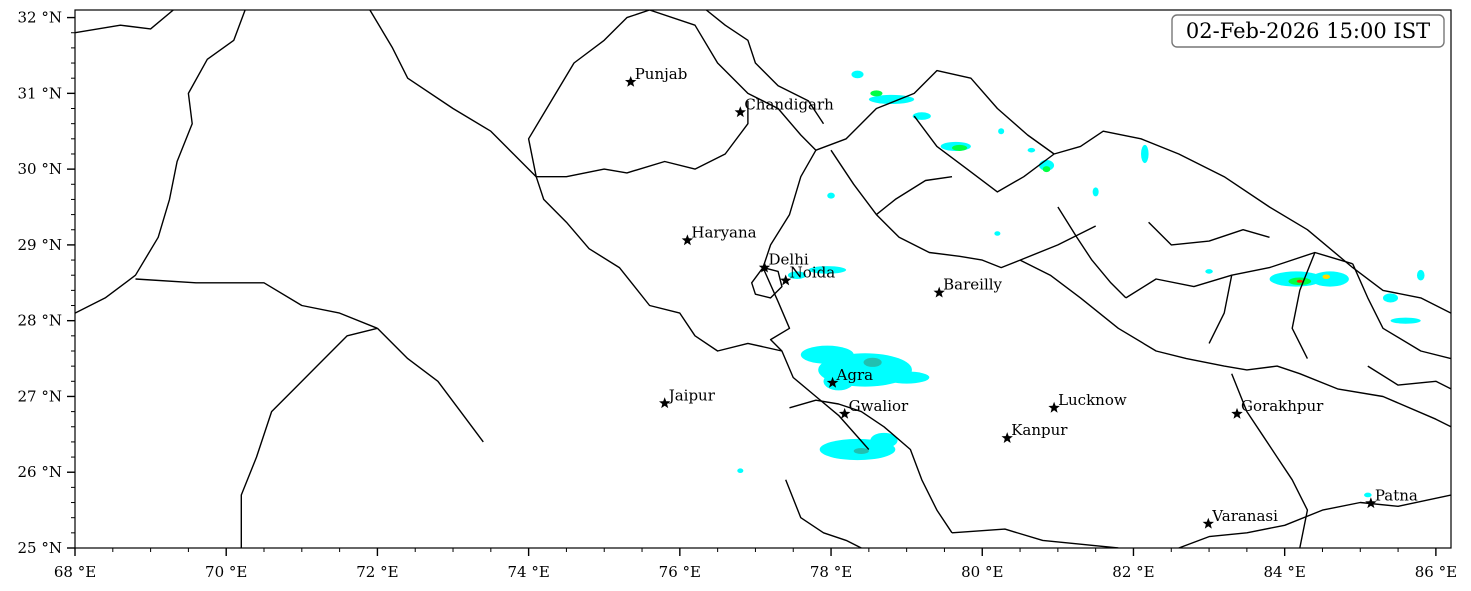 Image resolution: width=1471 pixels, height=591 pixels. Describe the element at coordinates (40, 93) in the screenshot. I see `lat-tick-label: 31 °N` at that location.